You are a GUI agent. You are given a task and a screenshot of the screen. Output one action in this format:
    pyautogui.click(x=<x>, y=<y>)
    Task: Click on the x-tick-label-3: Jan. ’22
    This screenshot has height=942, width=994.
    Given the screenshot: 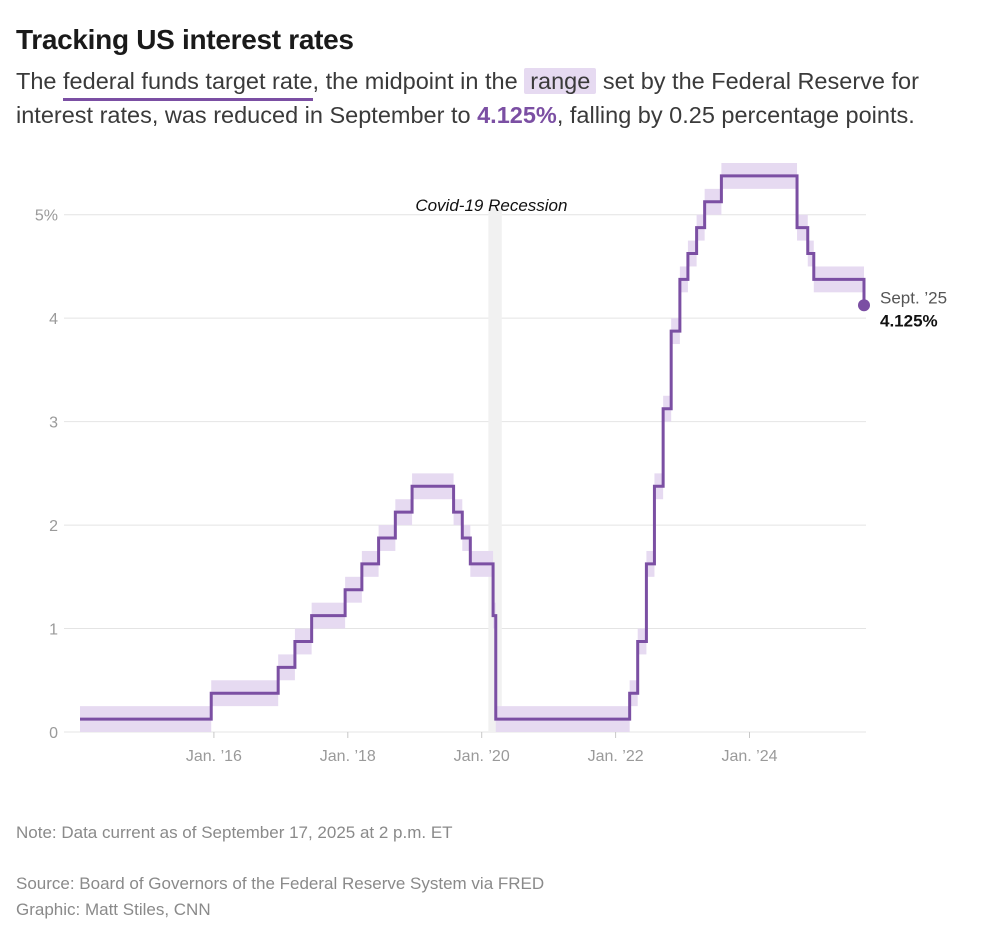 What is the action you would take?
    pyautogui.click(x=616, y=756)
    